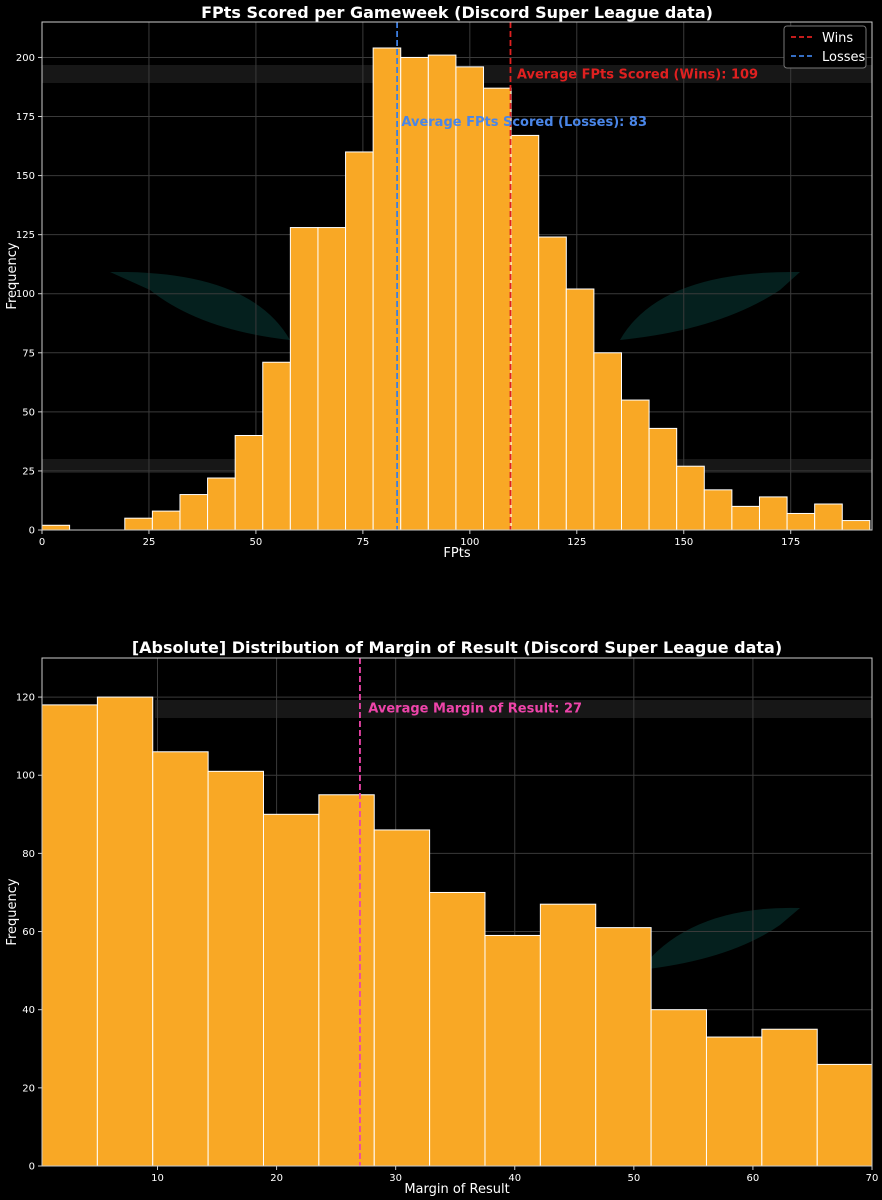  I want to click on y-tick-label: 200, so click(25, 58).